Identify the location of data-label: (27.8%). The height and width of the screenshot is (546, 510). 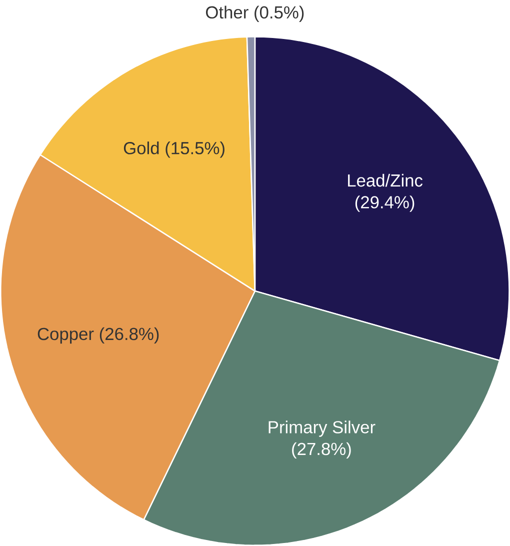
(321, 450).